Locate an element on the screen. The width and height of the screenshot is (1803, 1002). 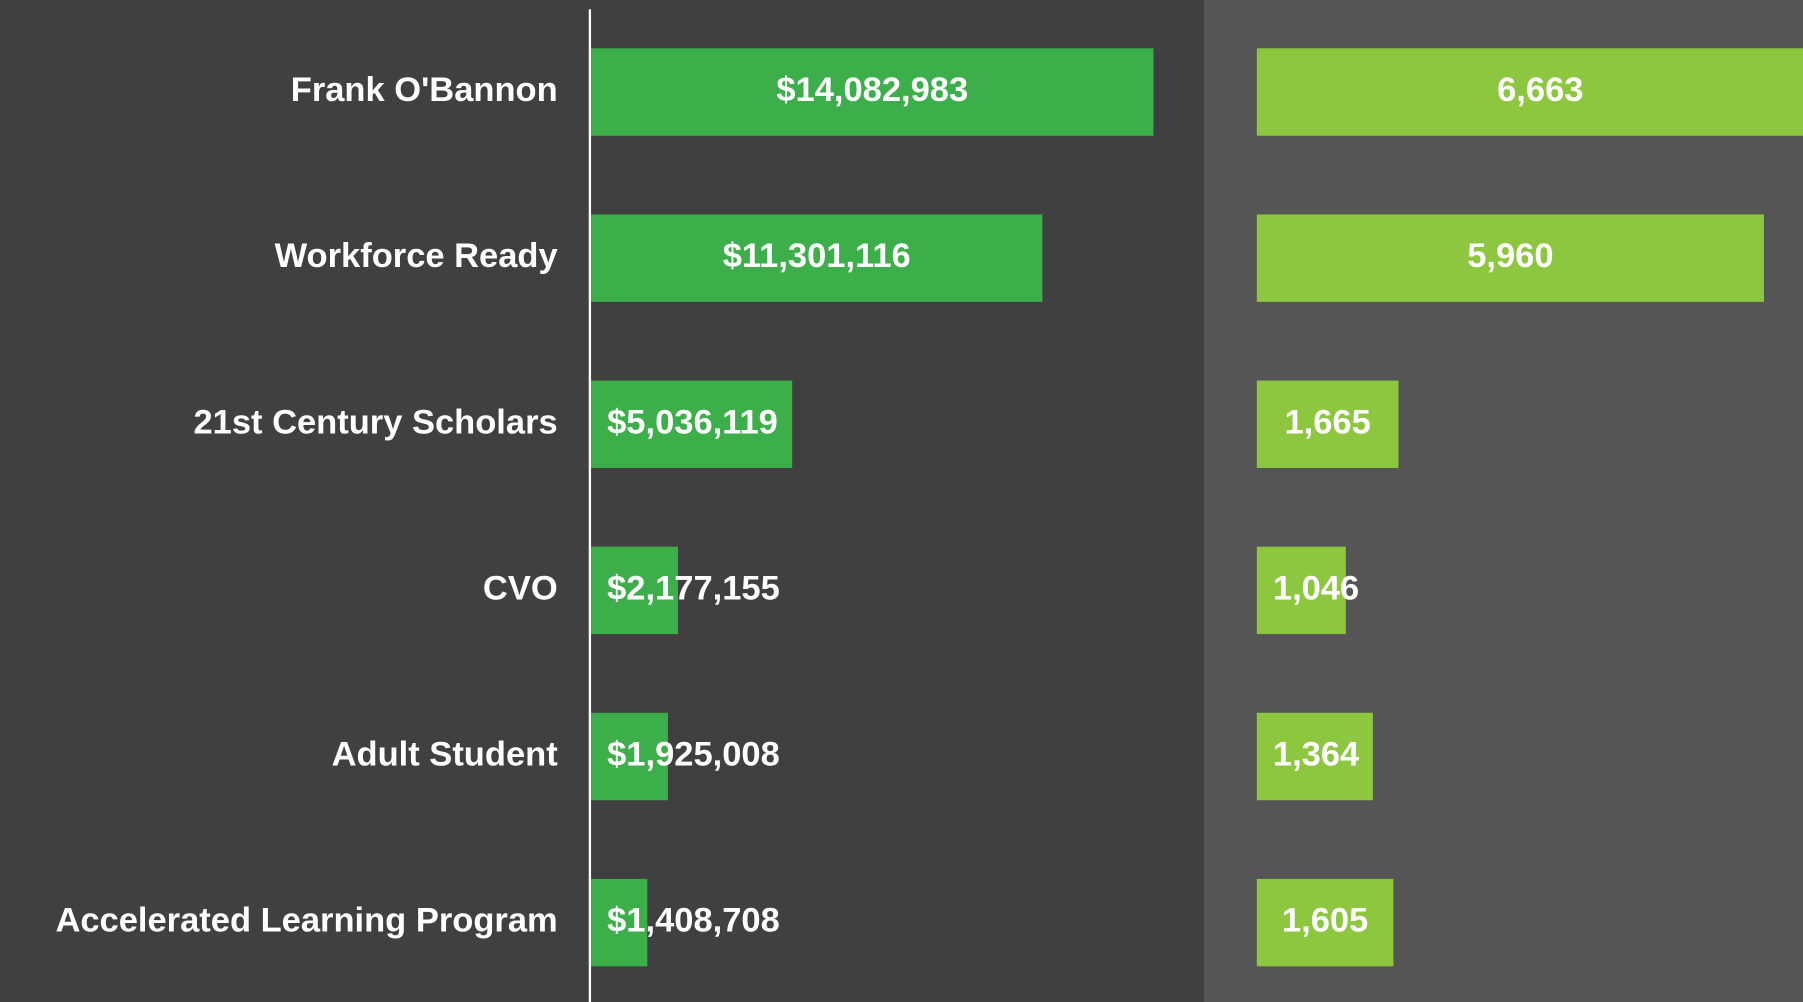
value-label: 1,605 is located at coordinates (1325, 921).